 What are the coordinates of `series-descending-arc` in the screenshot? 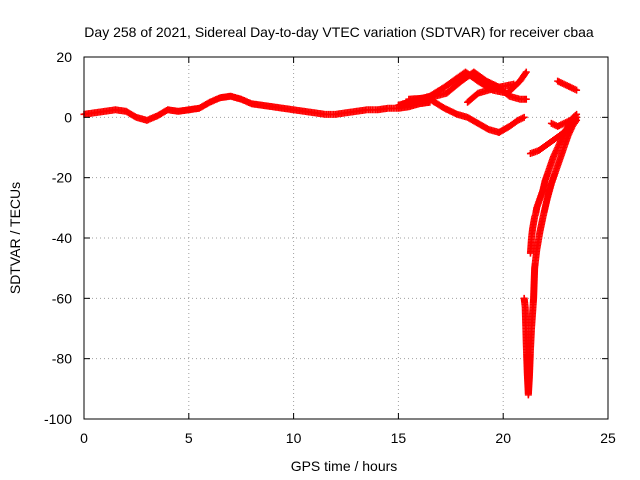 It's located at (464, 115).